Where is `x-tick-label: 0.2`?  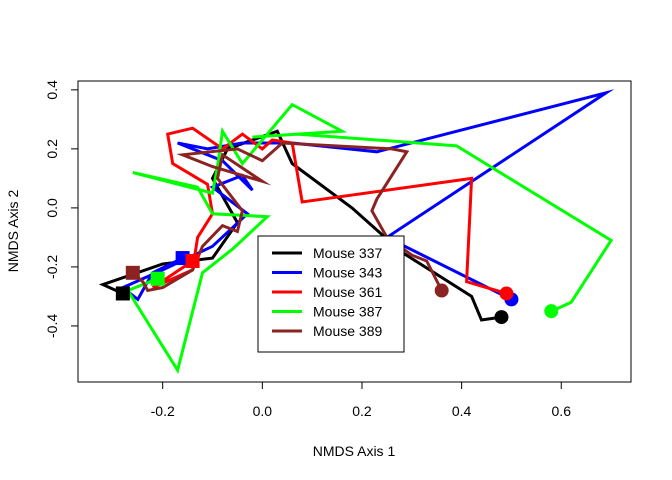 x-tick-label: 0.2 is located at coordinates (362, 411).